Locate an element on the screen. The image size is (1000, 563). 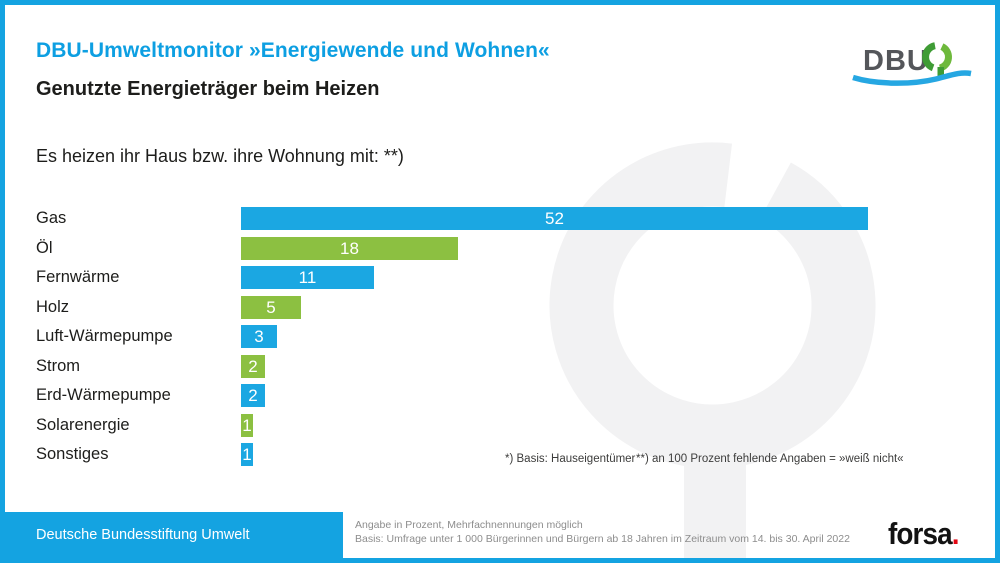
category-label: Öl is located at coordinates (44, 248).